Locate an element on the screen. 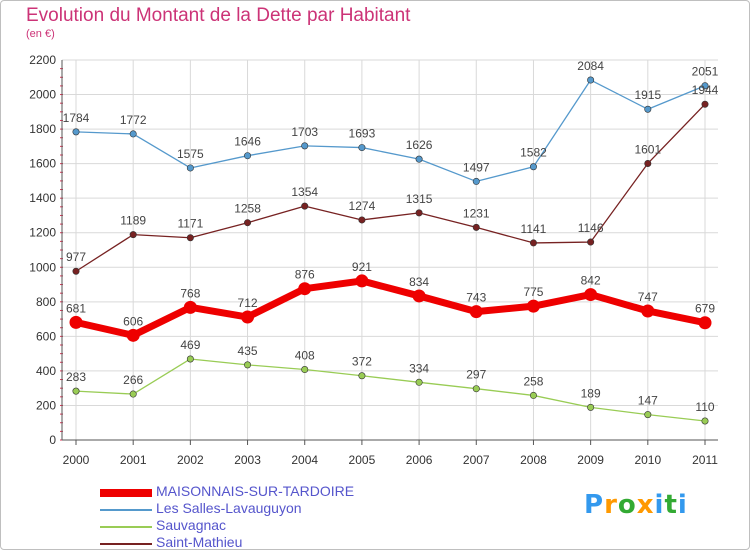 The image size is (750, 552). x-tick-label: 2000 is located at coordinates (76, 460).